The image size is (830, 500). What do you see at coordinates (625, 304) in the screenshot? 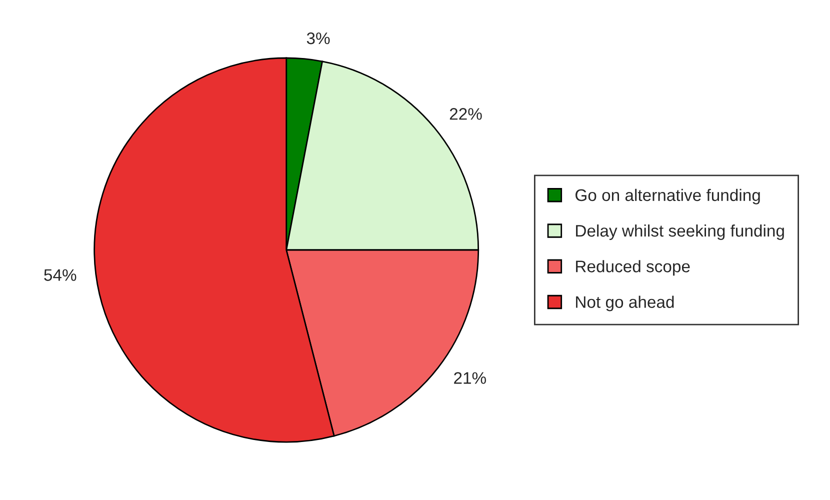
I see `legend-label: Not go ahead` at bounding box center [625, 304].